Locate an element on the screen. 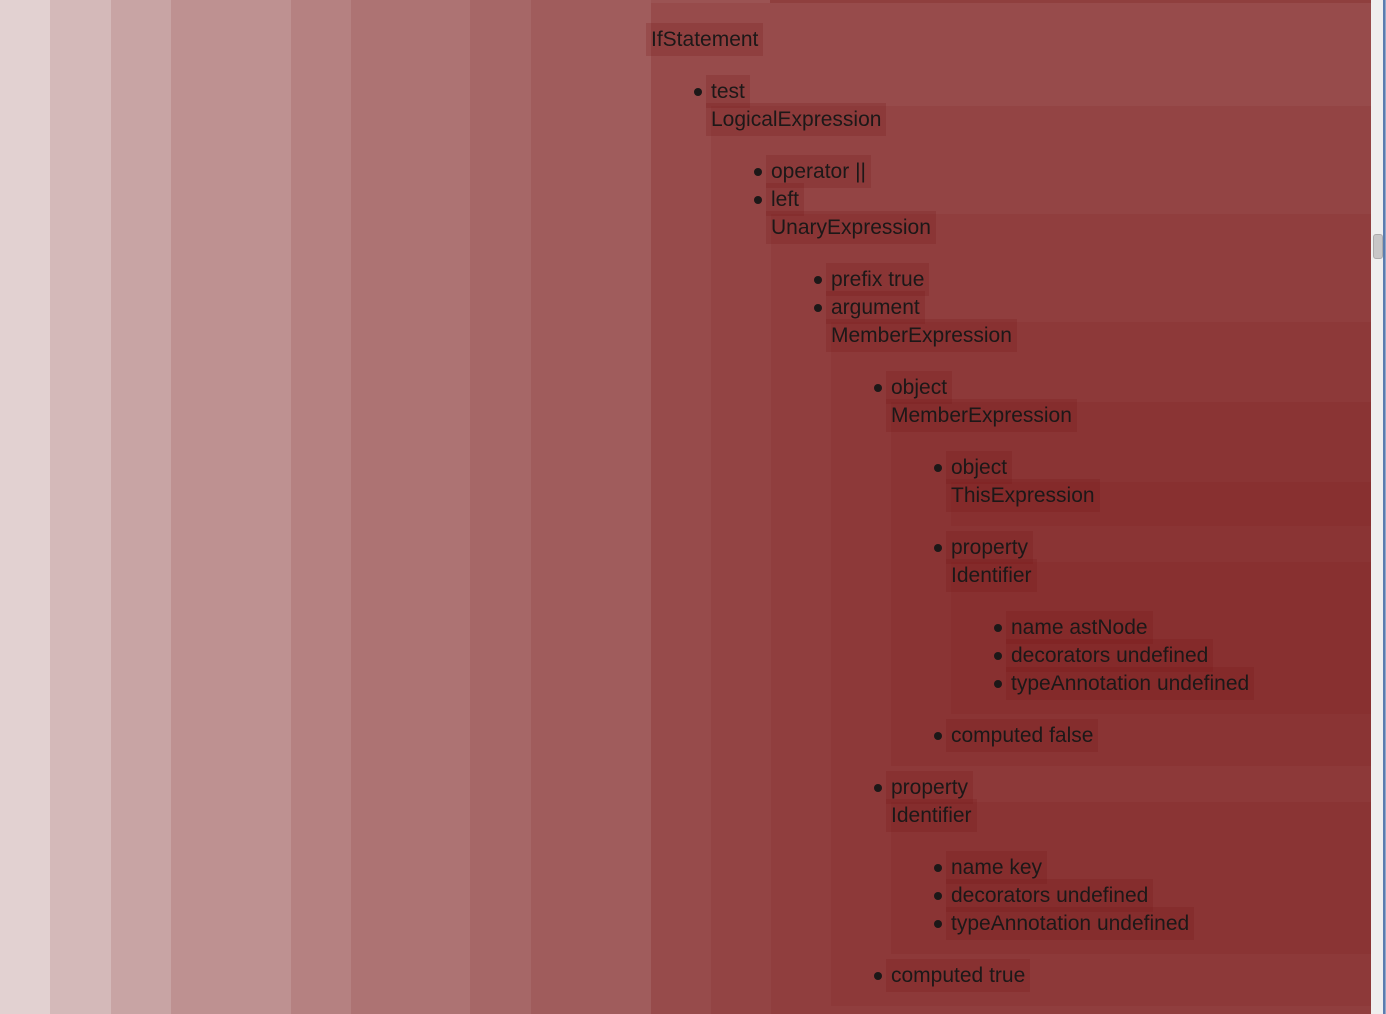  ast-property-key: test is located at coordinates (728, 91).